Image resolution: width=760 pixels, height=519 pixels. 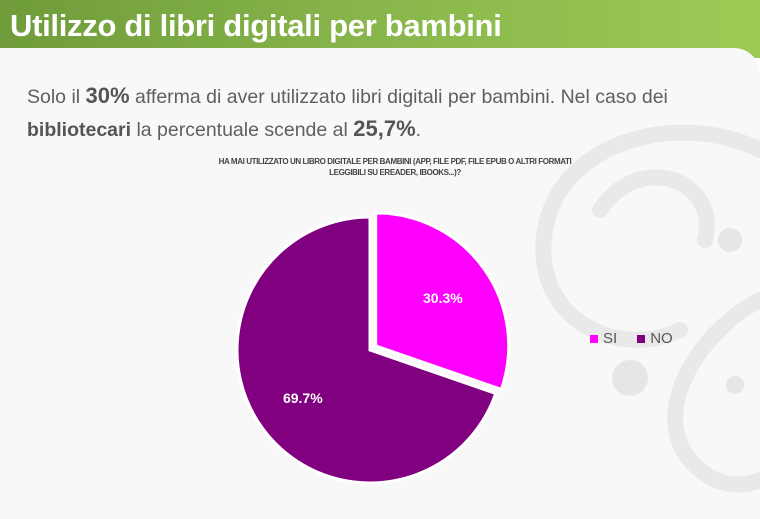 What do you see at coordinates (303, 398) in the screenshot?
I see `pie-label-no: 69.7%` at bounding box center [303, 398].